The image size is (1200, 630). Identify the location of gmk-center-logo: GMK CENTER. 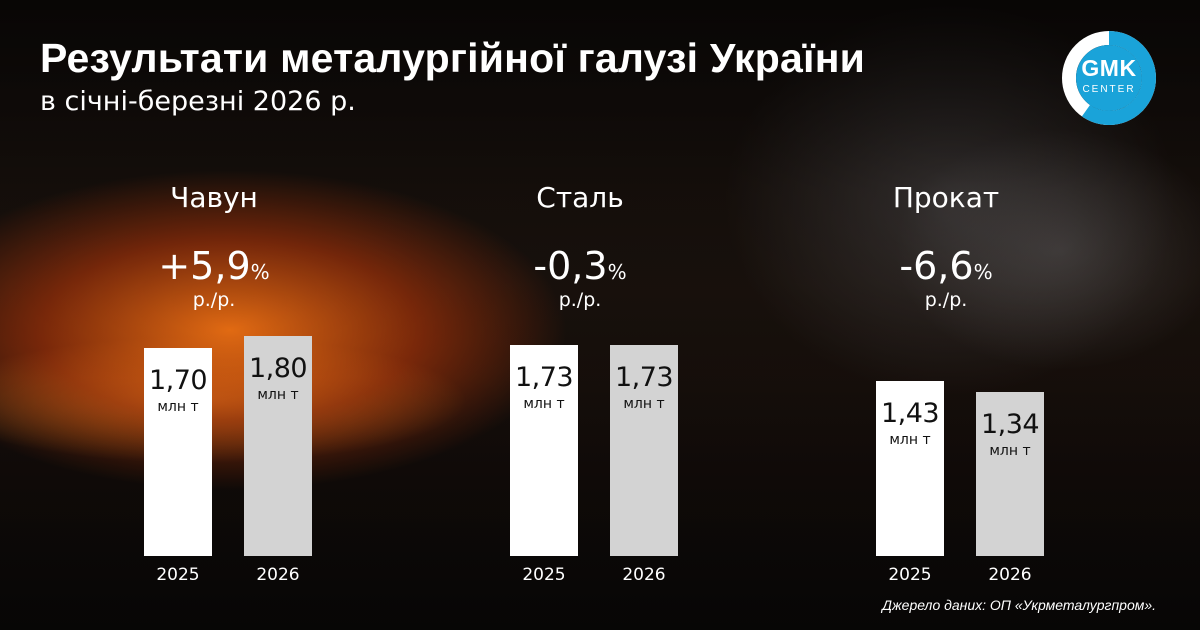
(1109, 78).